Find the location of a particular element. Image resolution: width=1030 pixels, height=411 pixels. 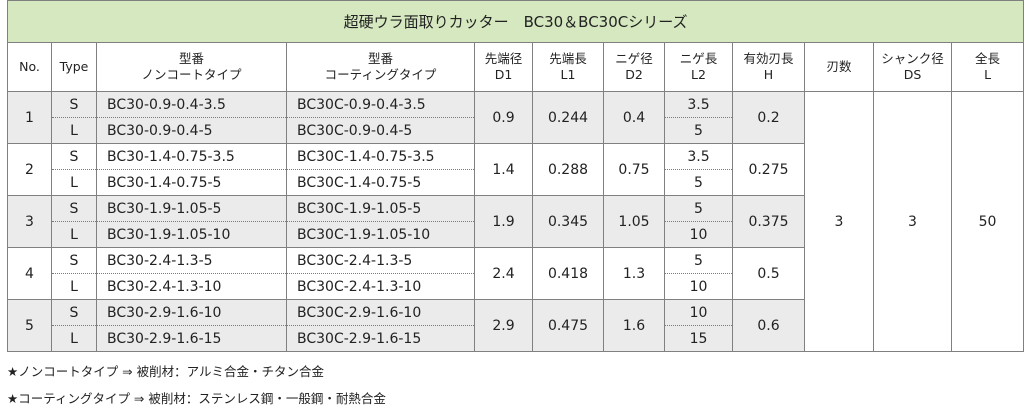

cell-d1: 1.4 is located at coordinates (503, 169).